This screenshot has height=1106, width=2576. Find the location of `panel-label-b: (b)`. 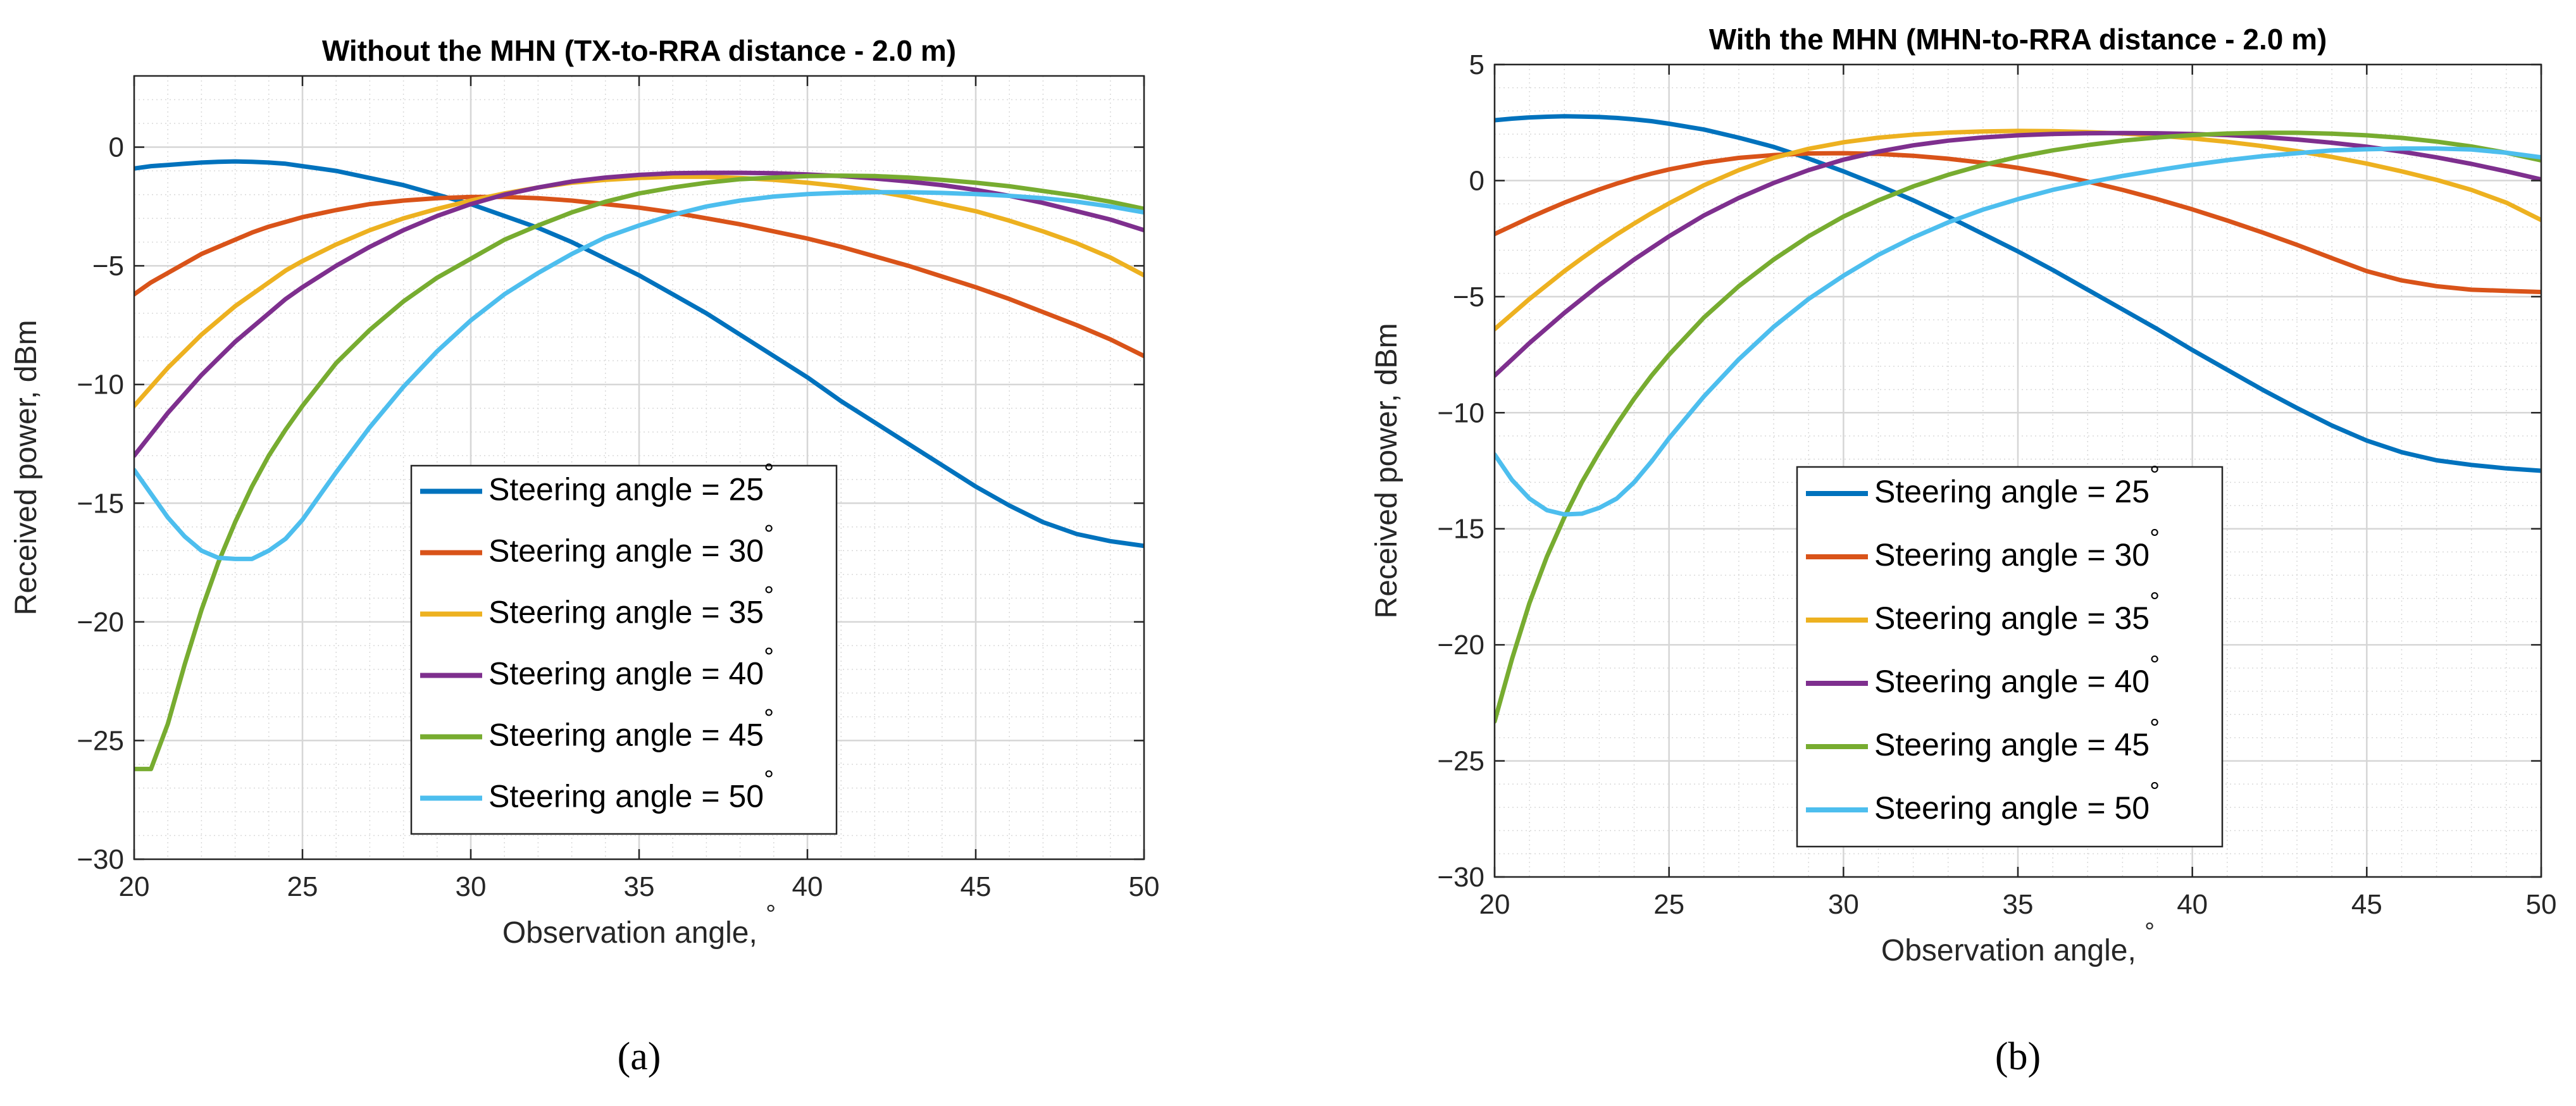

panel-label-b: (b) is located at coordinates (2018, 1056).